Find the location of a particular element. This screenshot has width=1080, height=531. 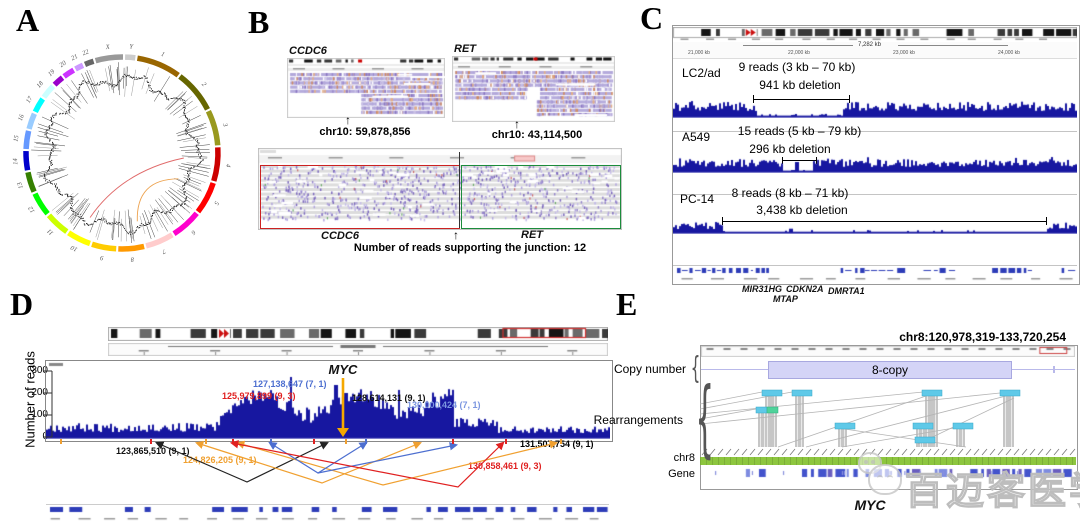

panel-d-ruler is located at coordinates (358, 349).